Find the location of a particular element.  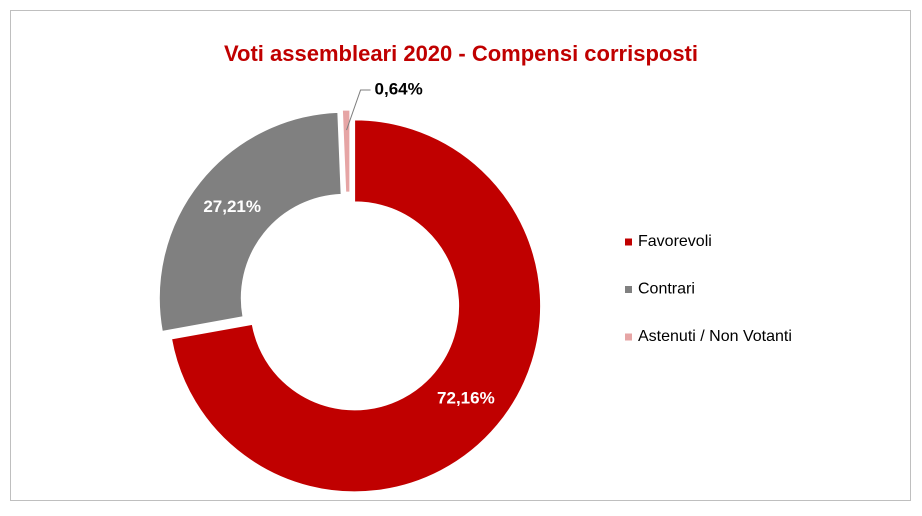

legend-label: Contrari is located at coordinates (666, 289).